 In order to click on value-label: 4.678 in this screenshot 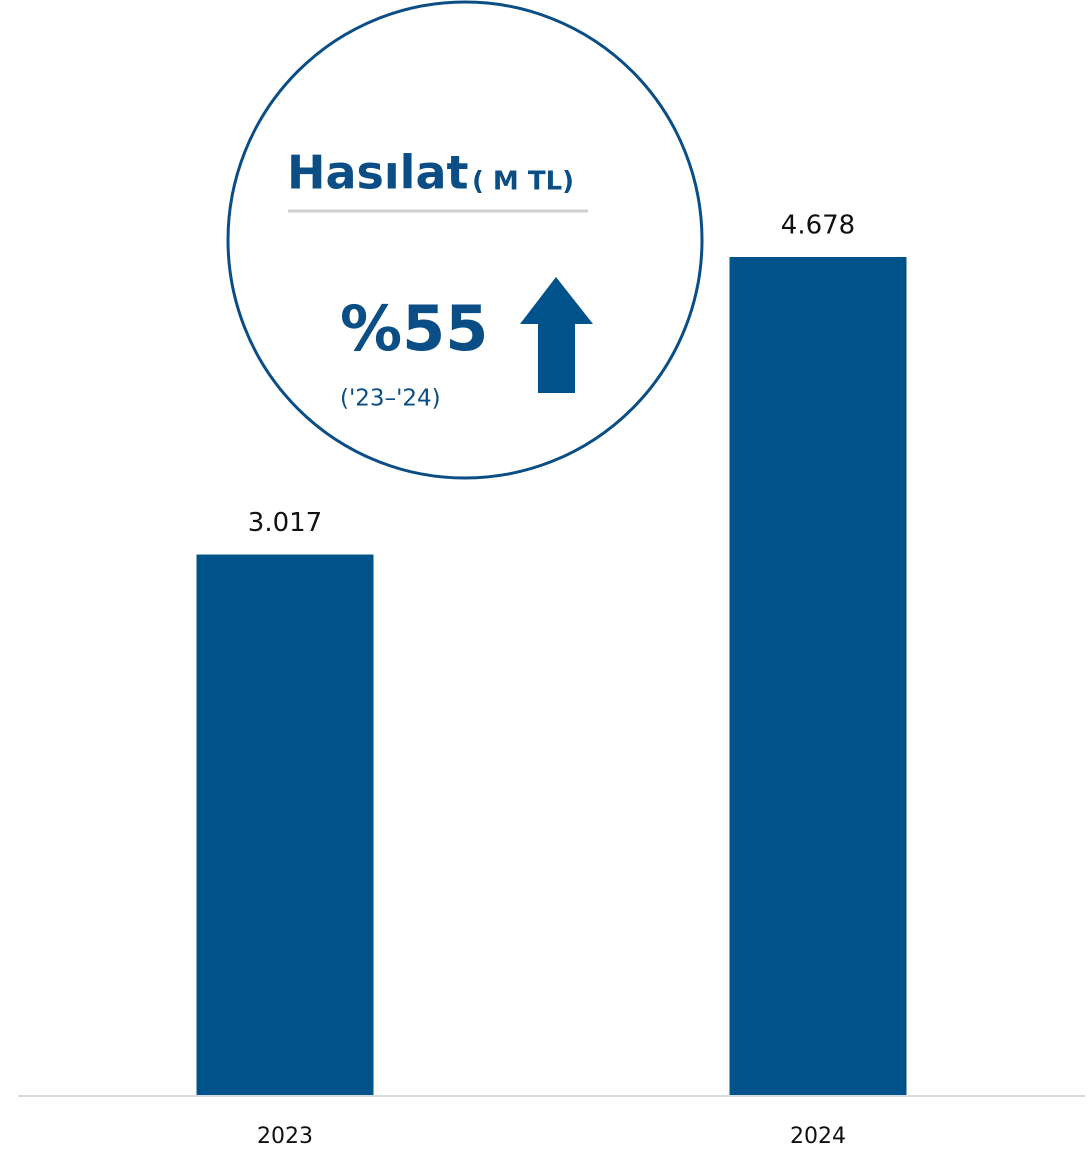, I will do `click(818, 226)`.